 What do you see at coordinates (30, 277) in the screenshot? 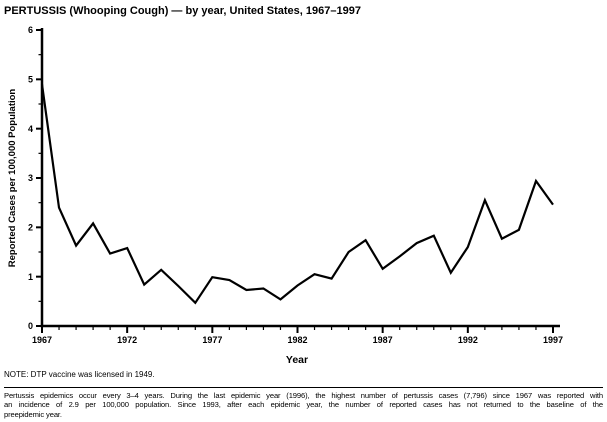
I see `y-tick-label: 1` at bounding box center [30, 277].